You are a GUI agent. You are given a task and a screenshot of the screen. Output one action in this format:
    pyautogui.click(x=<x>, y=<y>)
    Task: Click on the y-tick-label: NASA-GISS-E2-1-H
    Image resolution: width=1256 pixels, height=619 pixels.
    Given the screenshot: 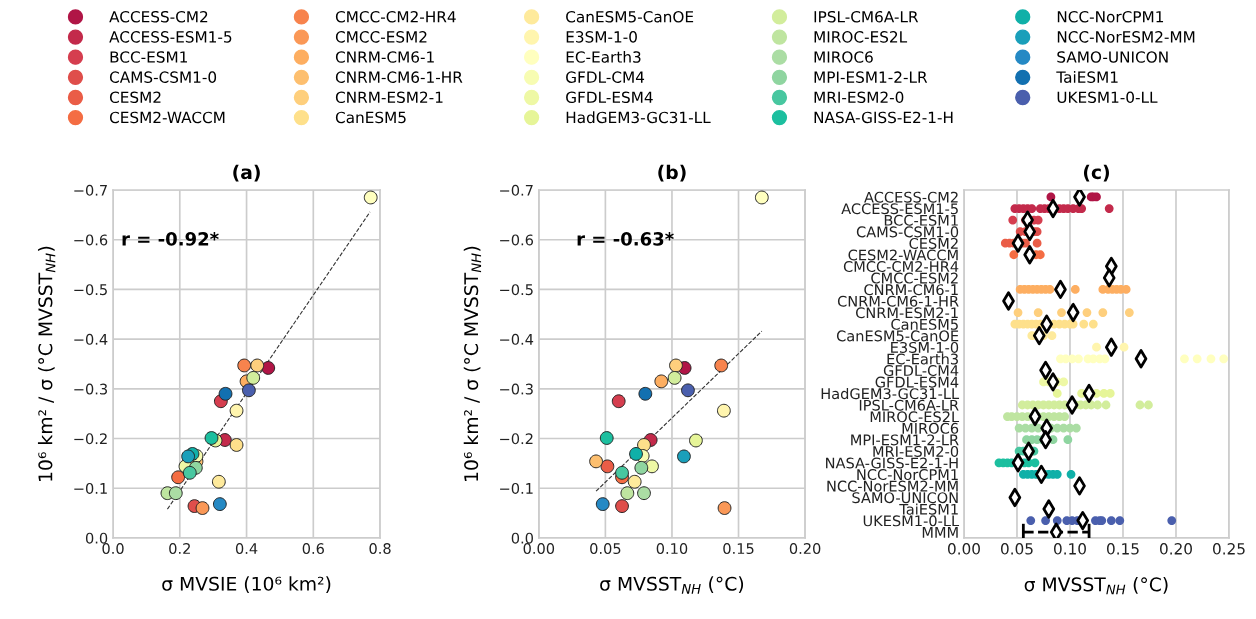 What is the action you would take?
    pyautogui.click(x=892, y=463)
    